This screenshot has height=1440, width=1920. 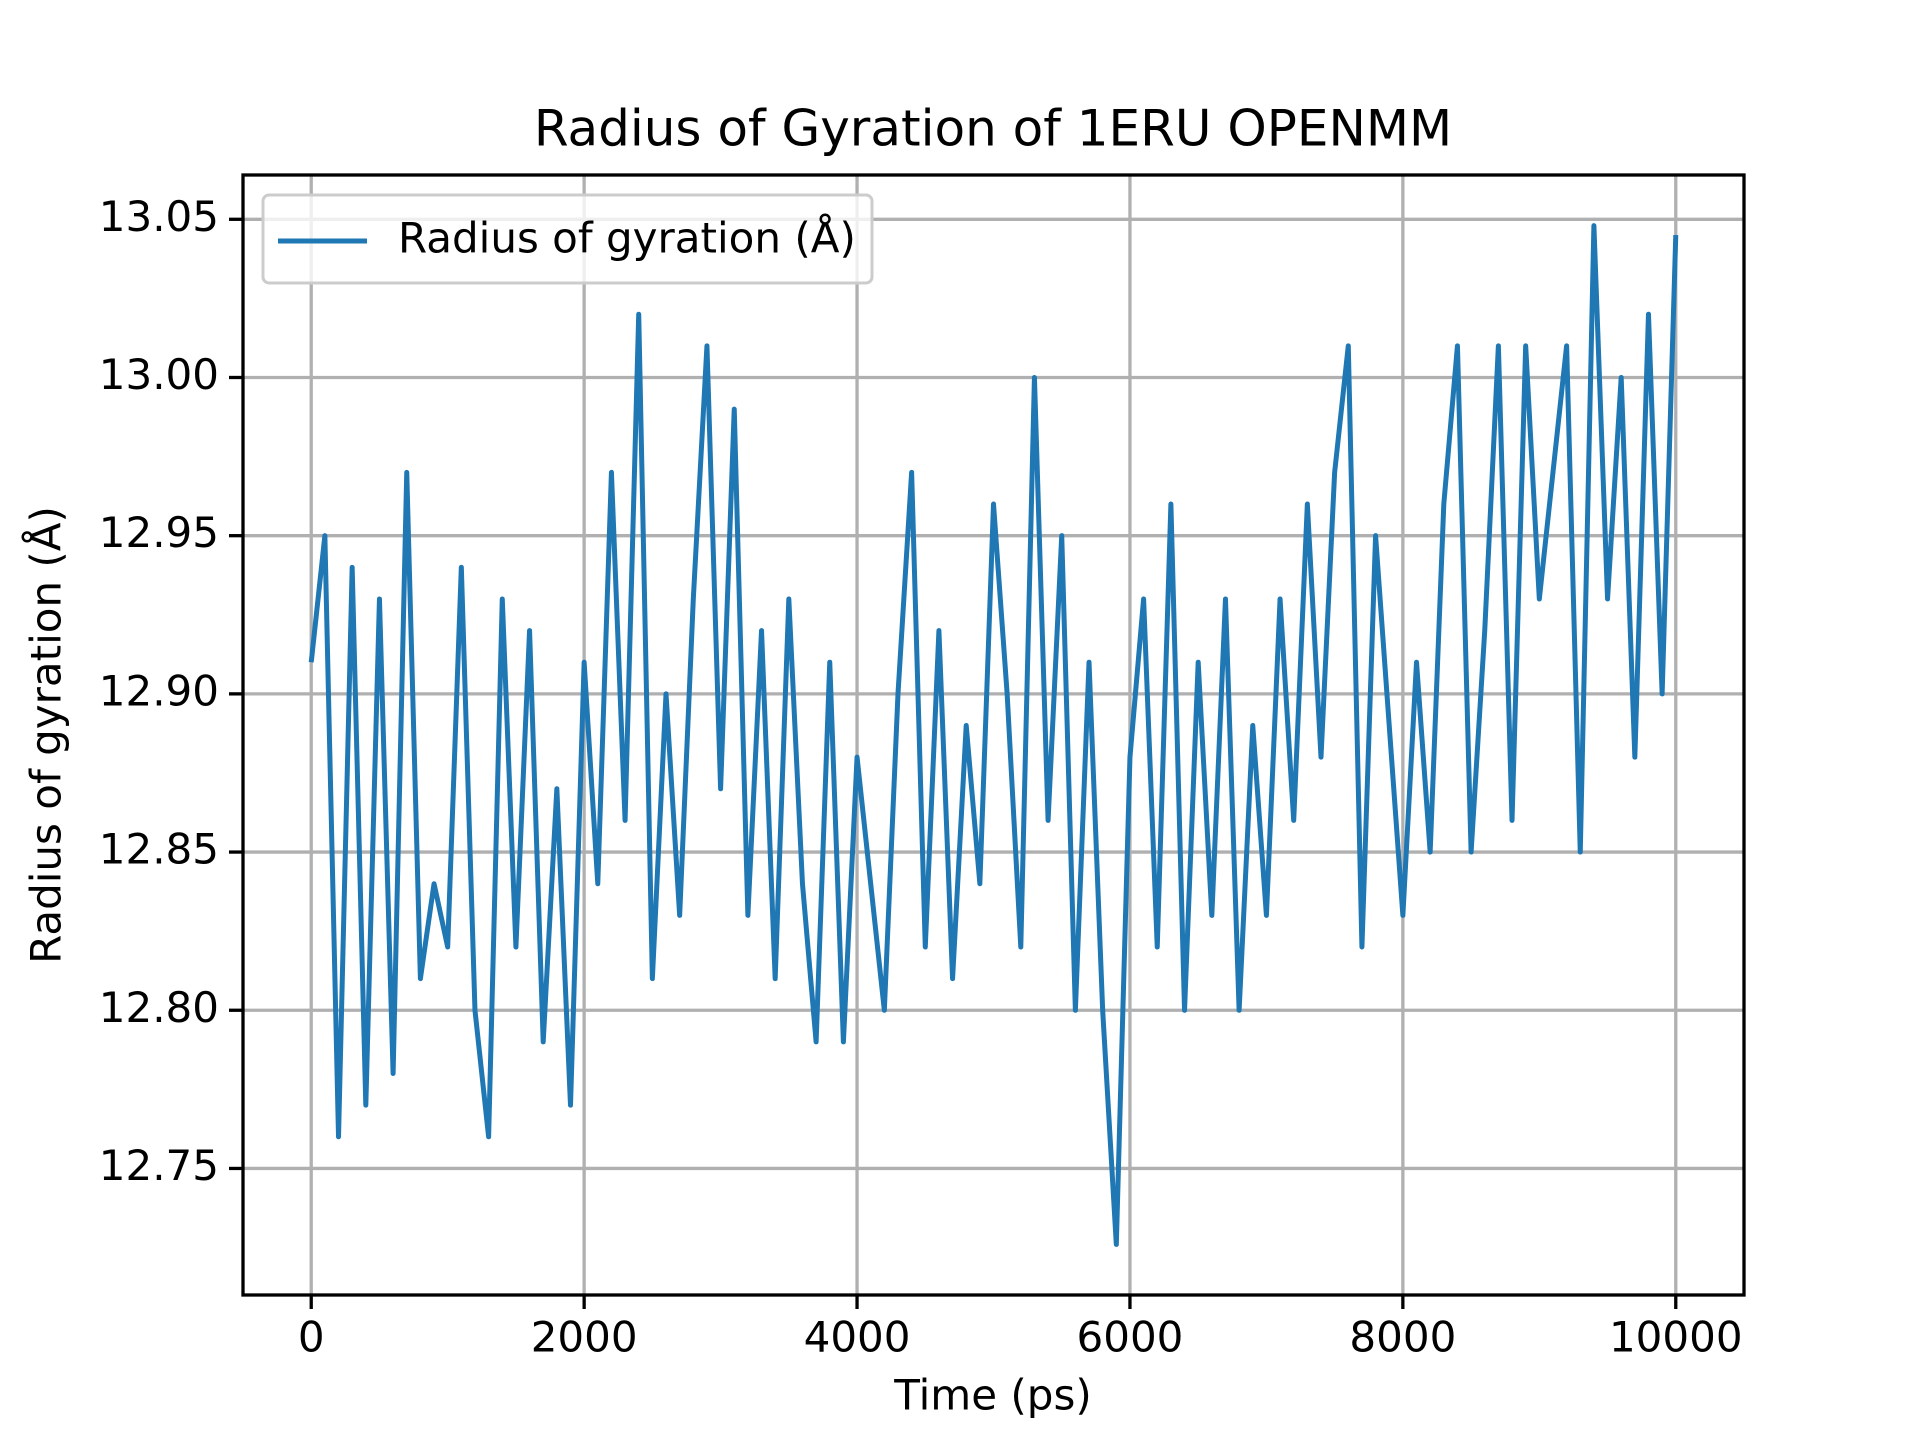 I want to click on y-tick-label: 12.90, so click(x=159, y=690).